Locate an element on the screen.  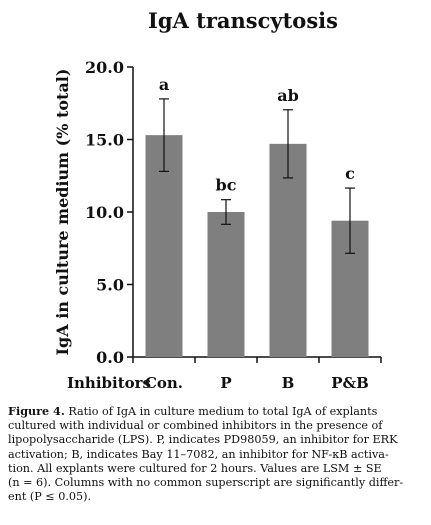
y-axis-label: IgA in culture medium (% total) is located at coordinates (62, 212).